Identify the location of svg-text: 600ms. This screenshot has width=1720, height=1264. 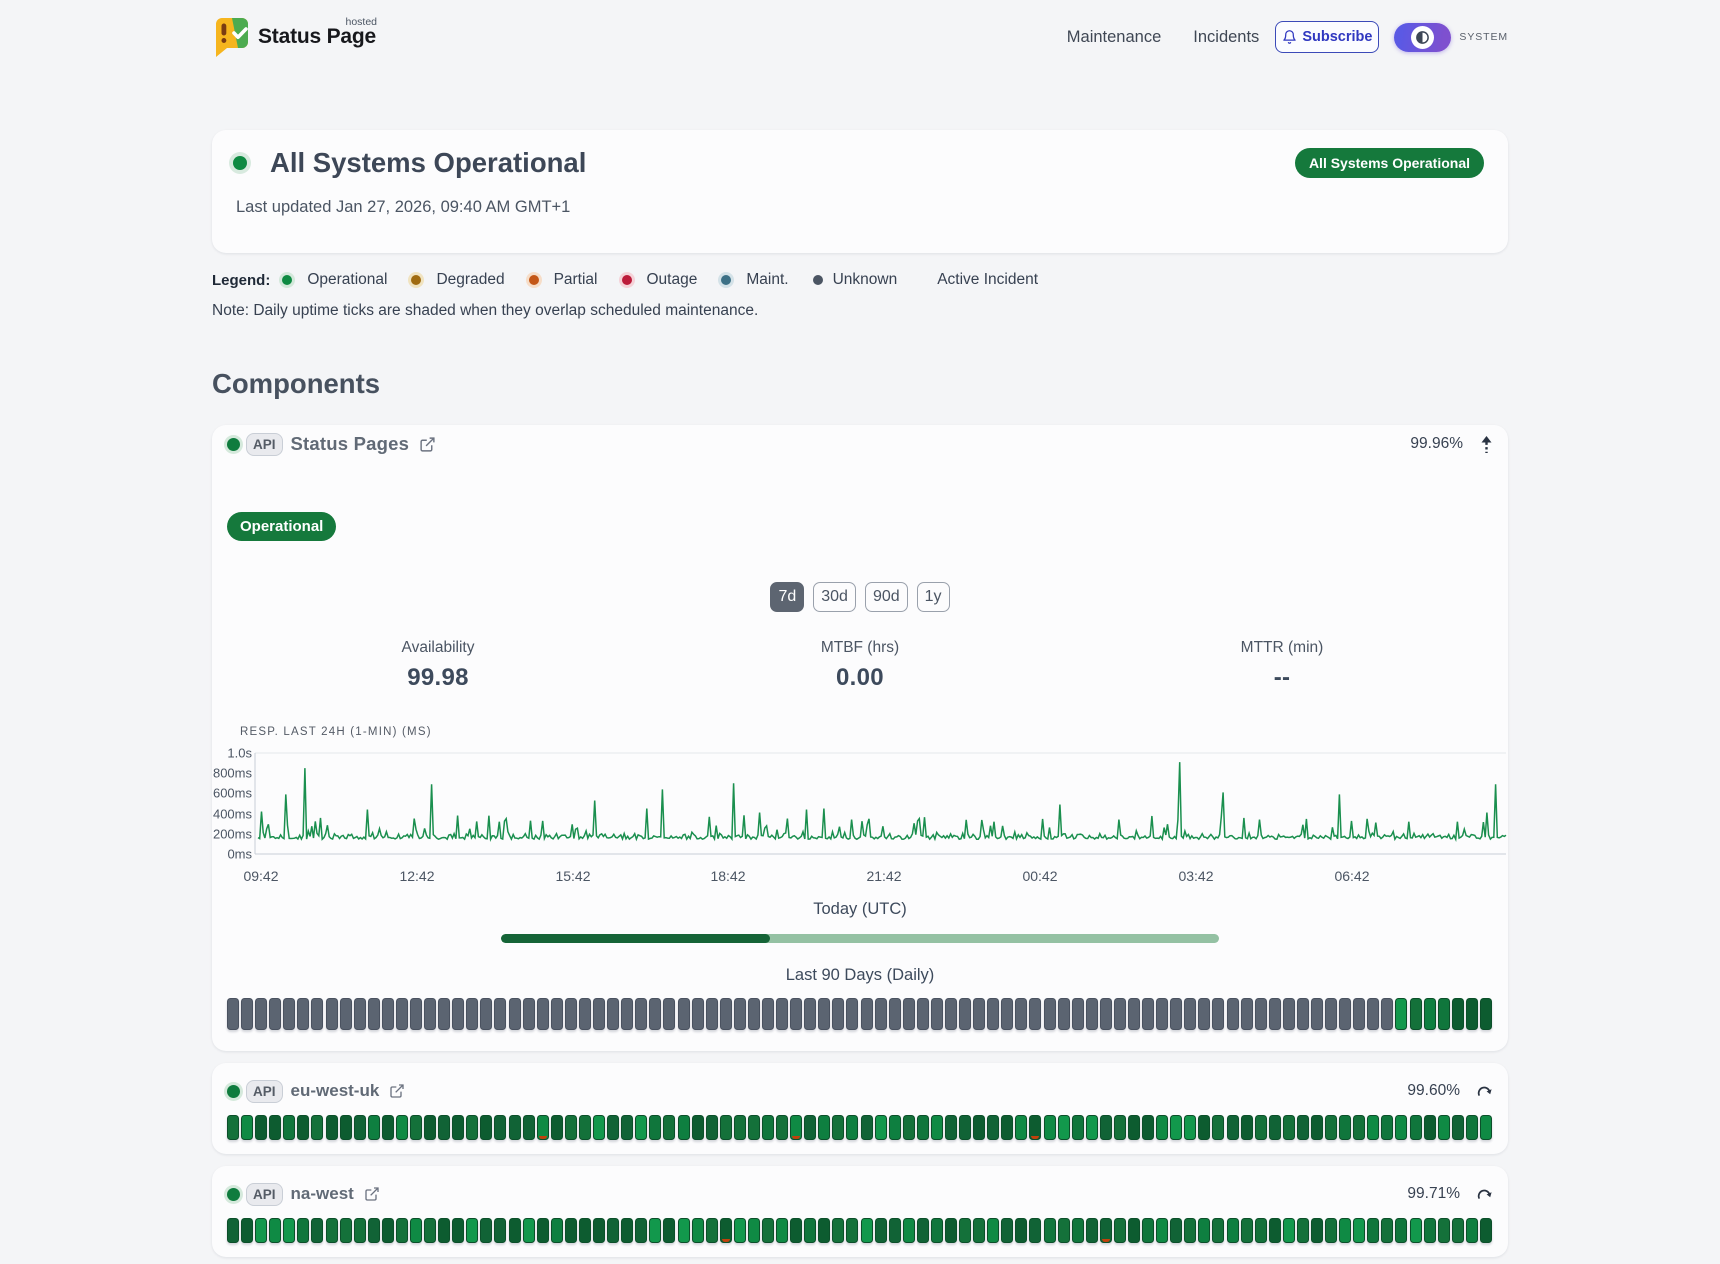
(233, 793).